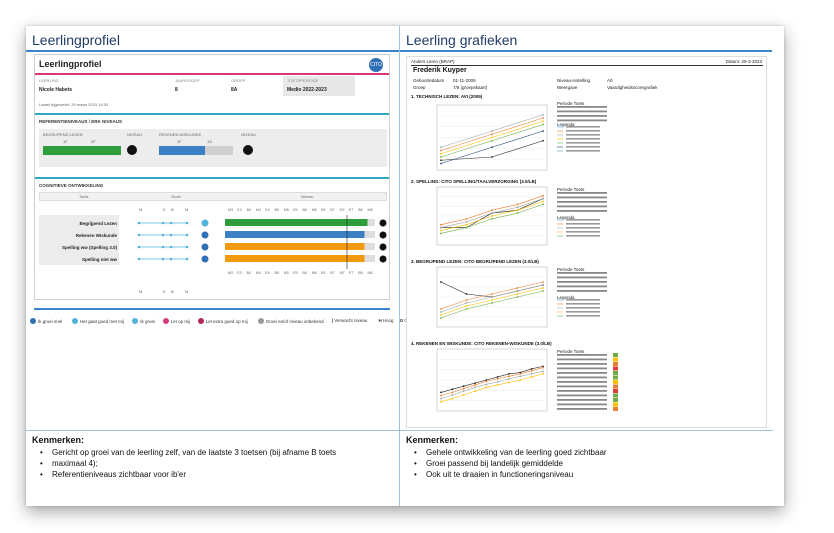  I want to click on growth-tick-bottom-4: M, so click(187, 291).